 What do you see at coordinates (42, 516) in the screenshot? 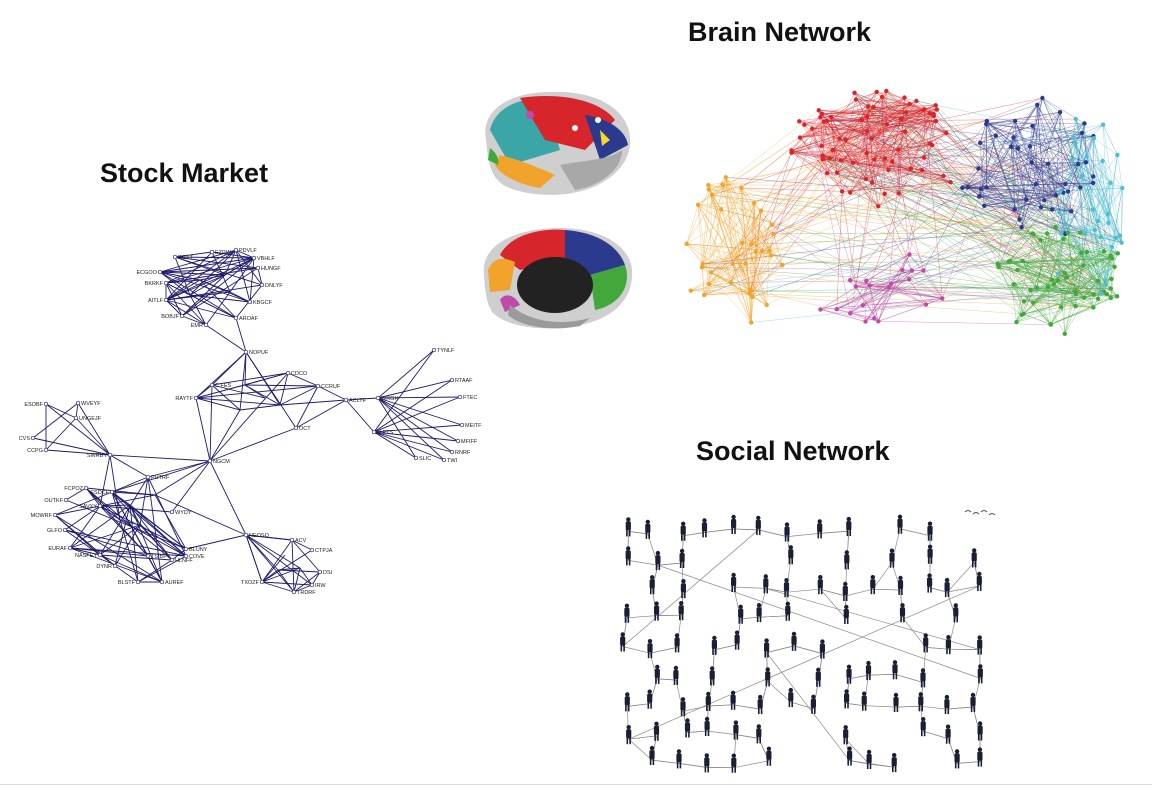
I see `stock-node-label: MOWRF` at bounding box center [42, 516].